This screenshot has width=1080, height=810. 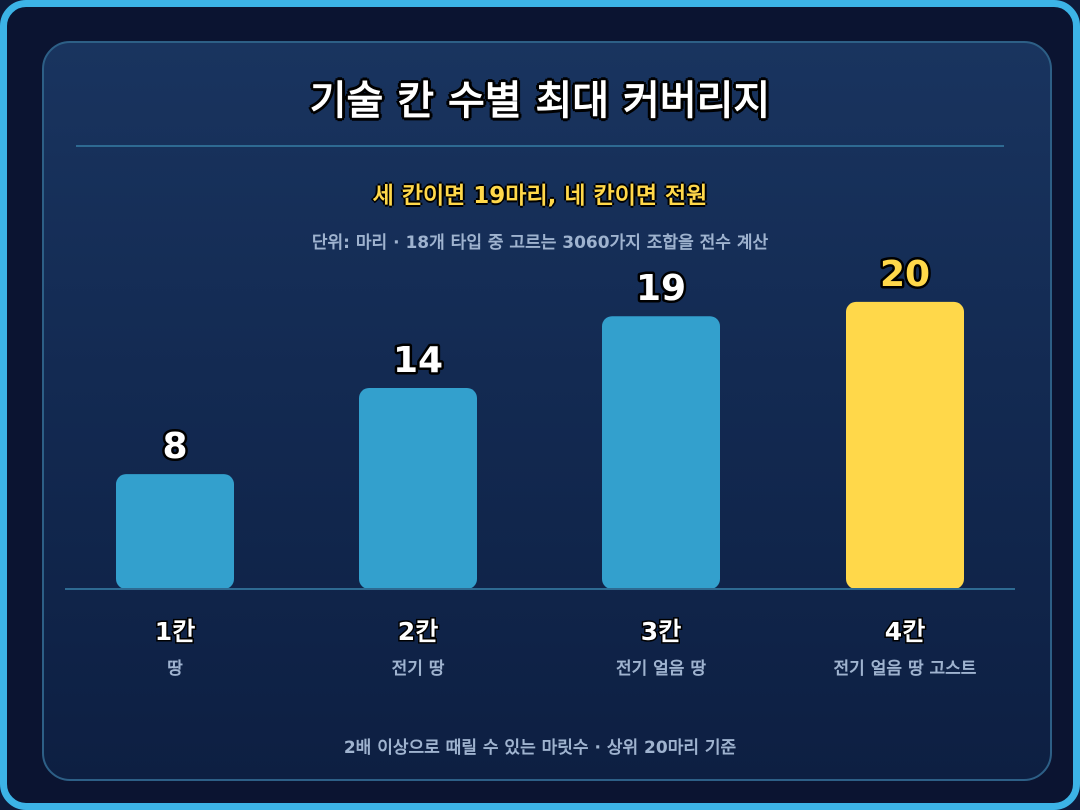 What do you see at coordinates (540, 146) in the screenshot?
I see `title-divider` at bounding box center [540, 146].